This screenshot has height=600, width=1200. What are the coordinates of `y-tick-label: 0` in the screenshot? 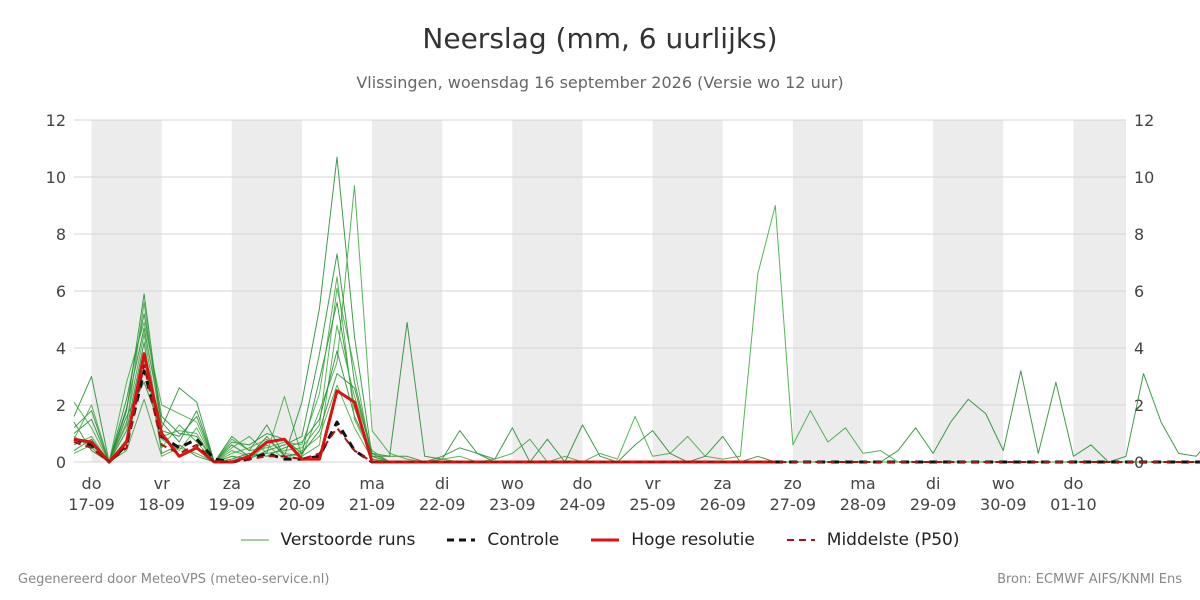 It's located at (61, 462).